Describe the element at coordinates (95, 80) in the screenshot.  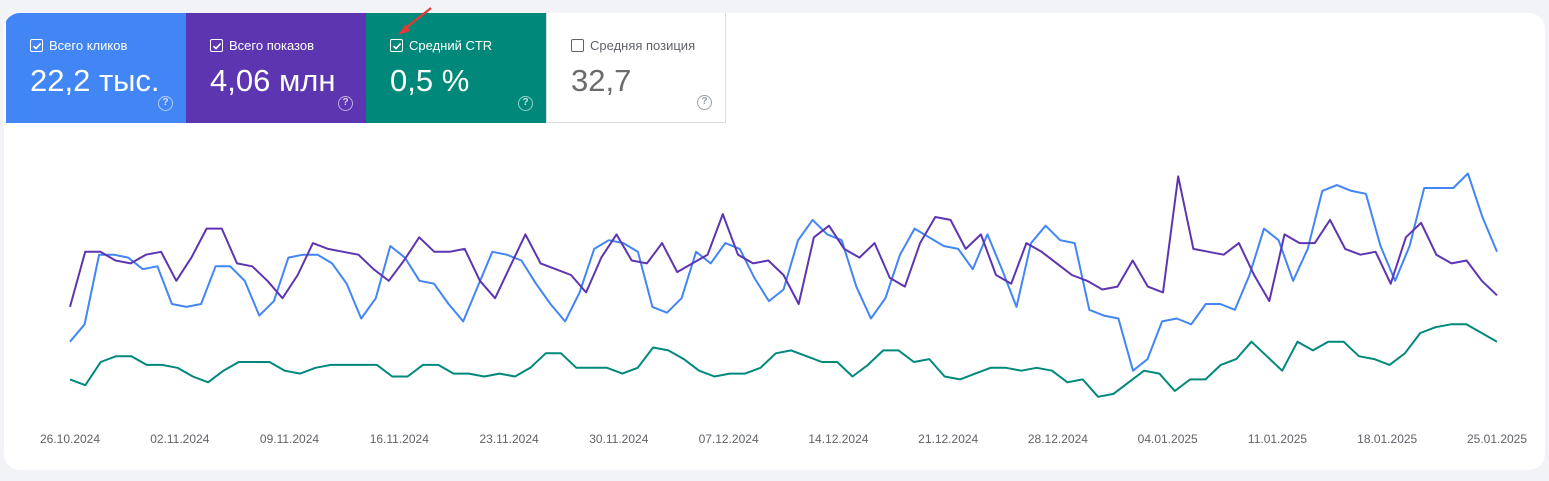
I see `metric-value: 22,2 тыс.` at that location.